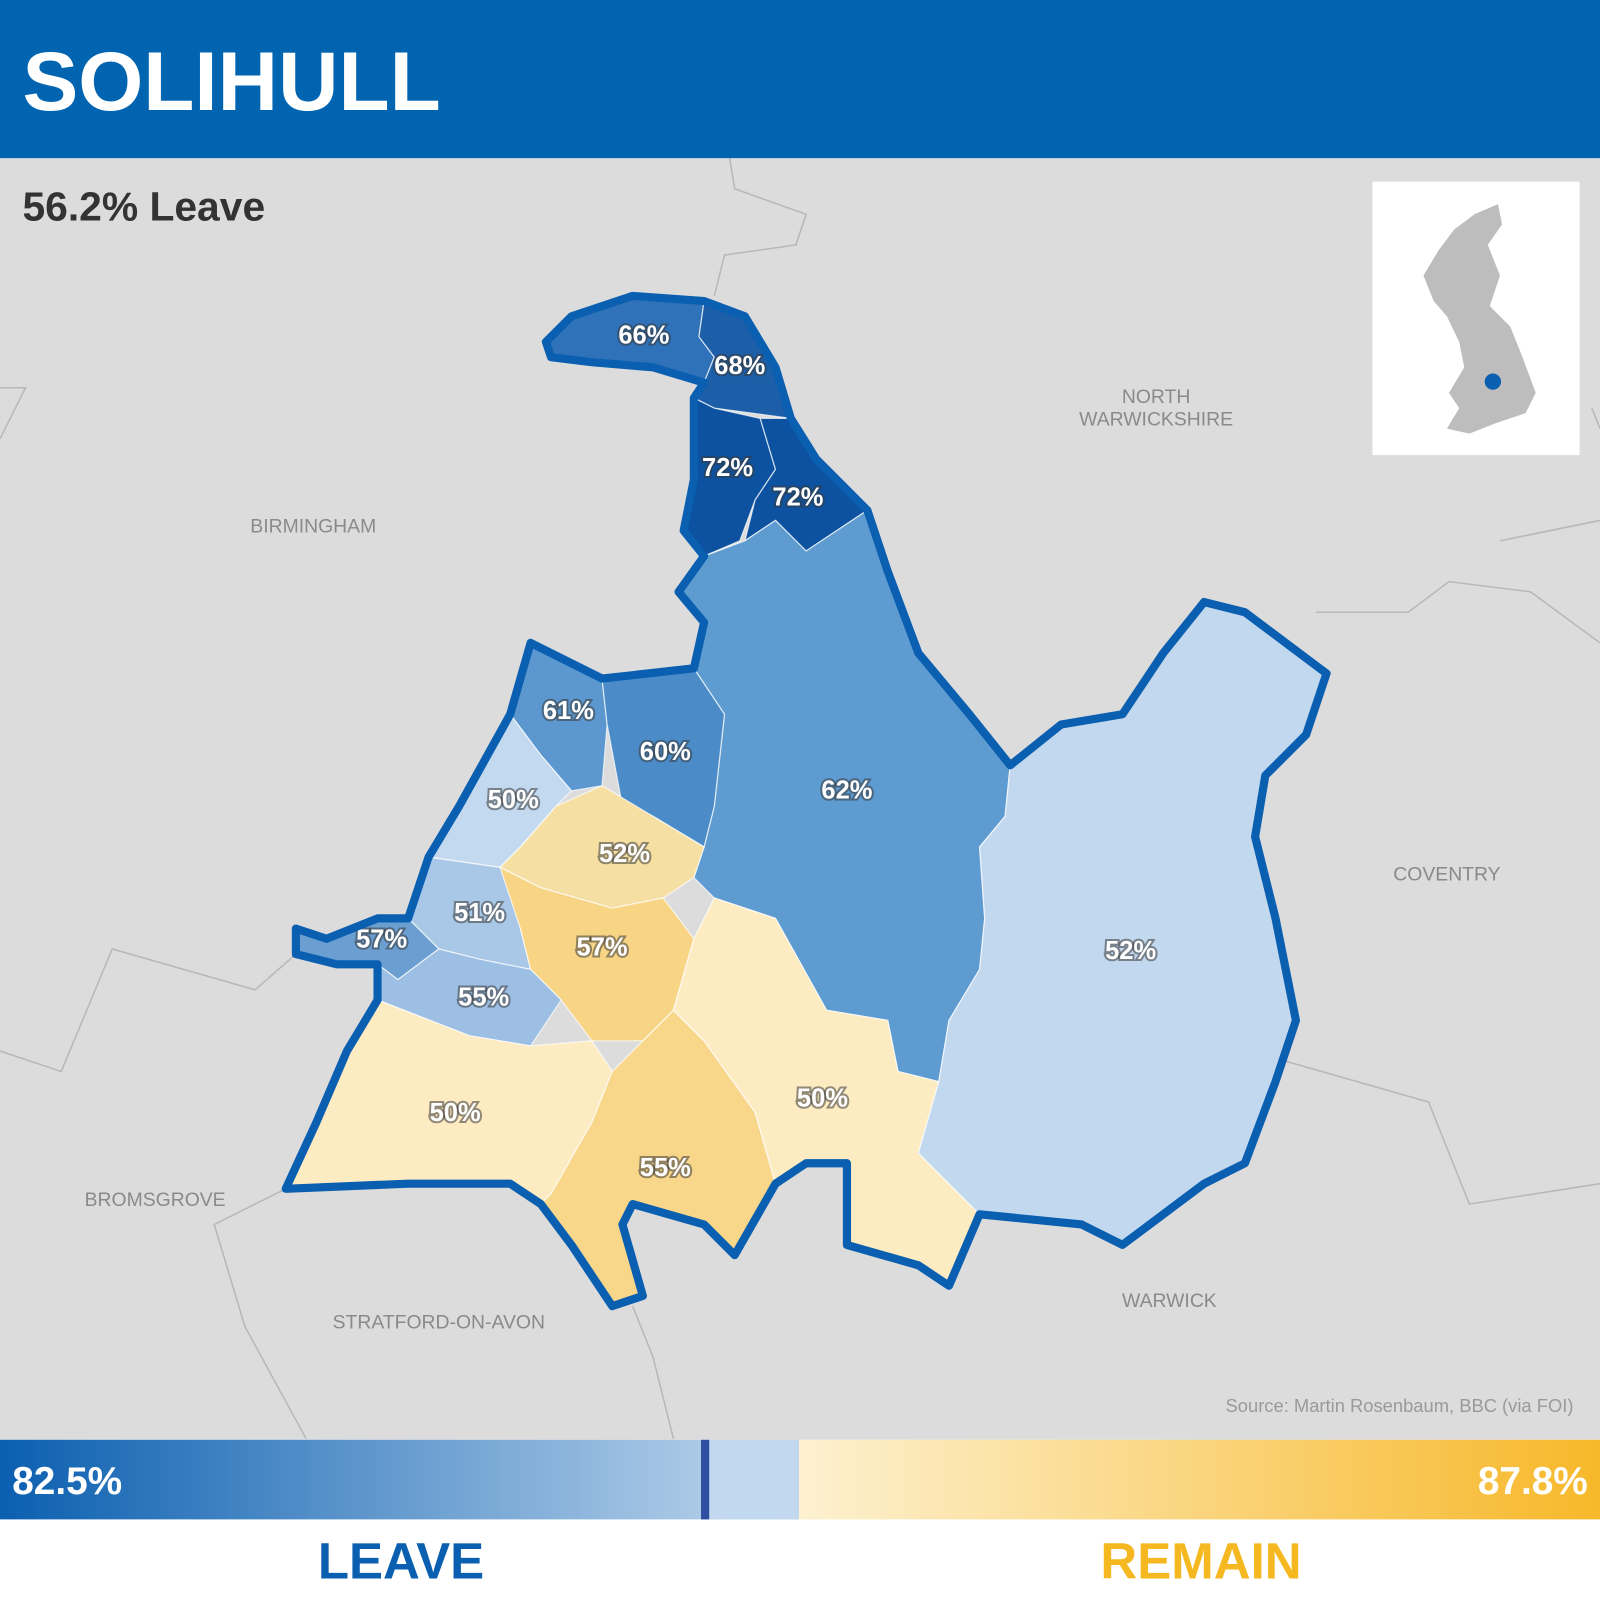 The height and width of the screenshot is (1600, 1600). I want to click on leave-max: 82.5%, so click(67, 1481).